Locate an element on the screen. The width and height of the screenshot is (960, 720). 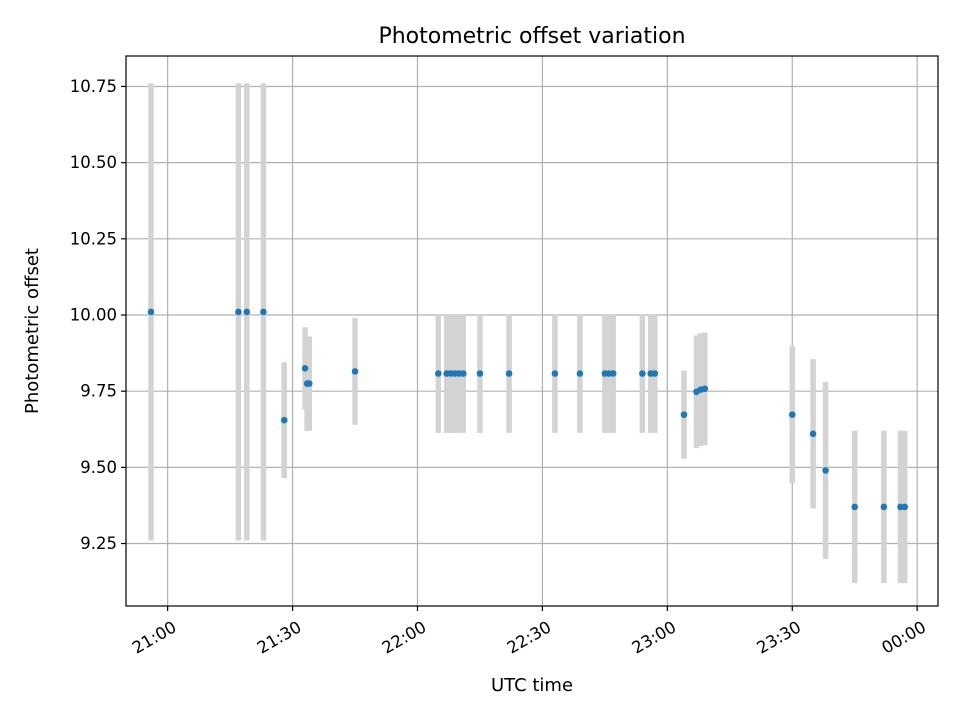
y-tick-label: 9.50 is located at coordinates (98, 467).